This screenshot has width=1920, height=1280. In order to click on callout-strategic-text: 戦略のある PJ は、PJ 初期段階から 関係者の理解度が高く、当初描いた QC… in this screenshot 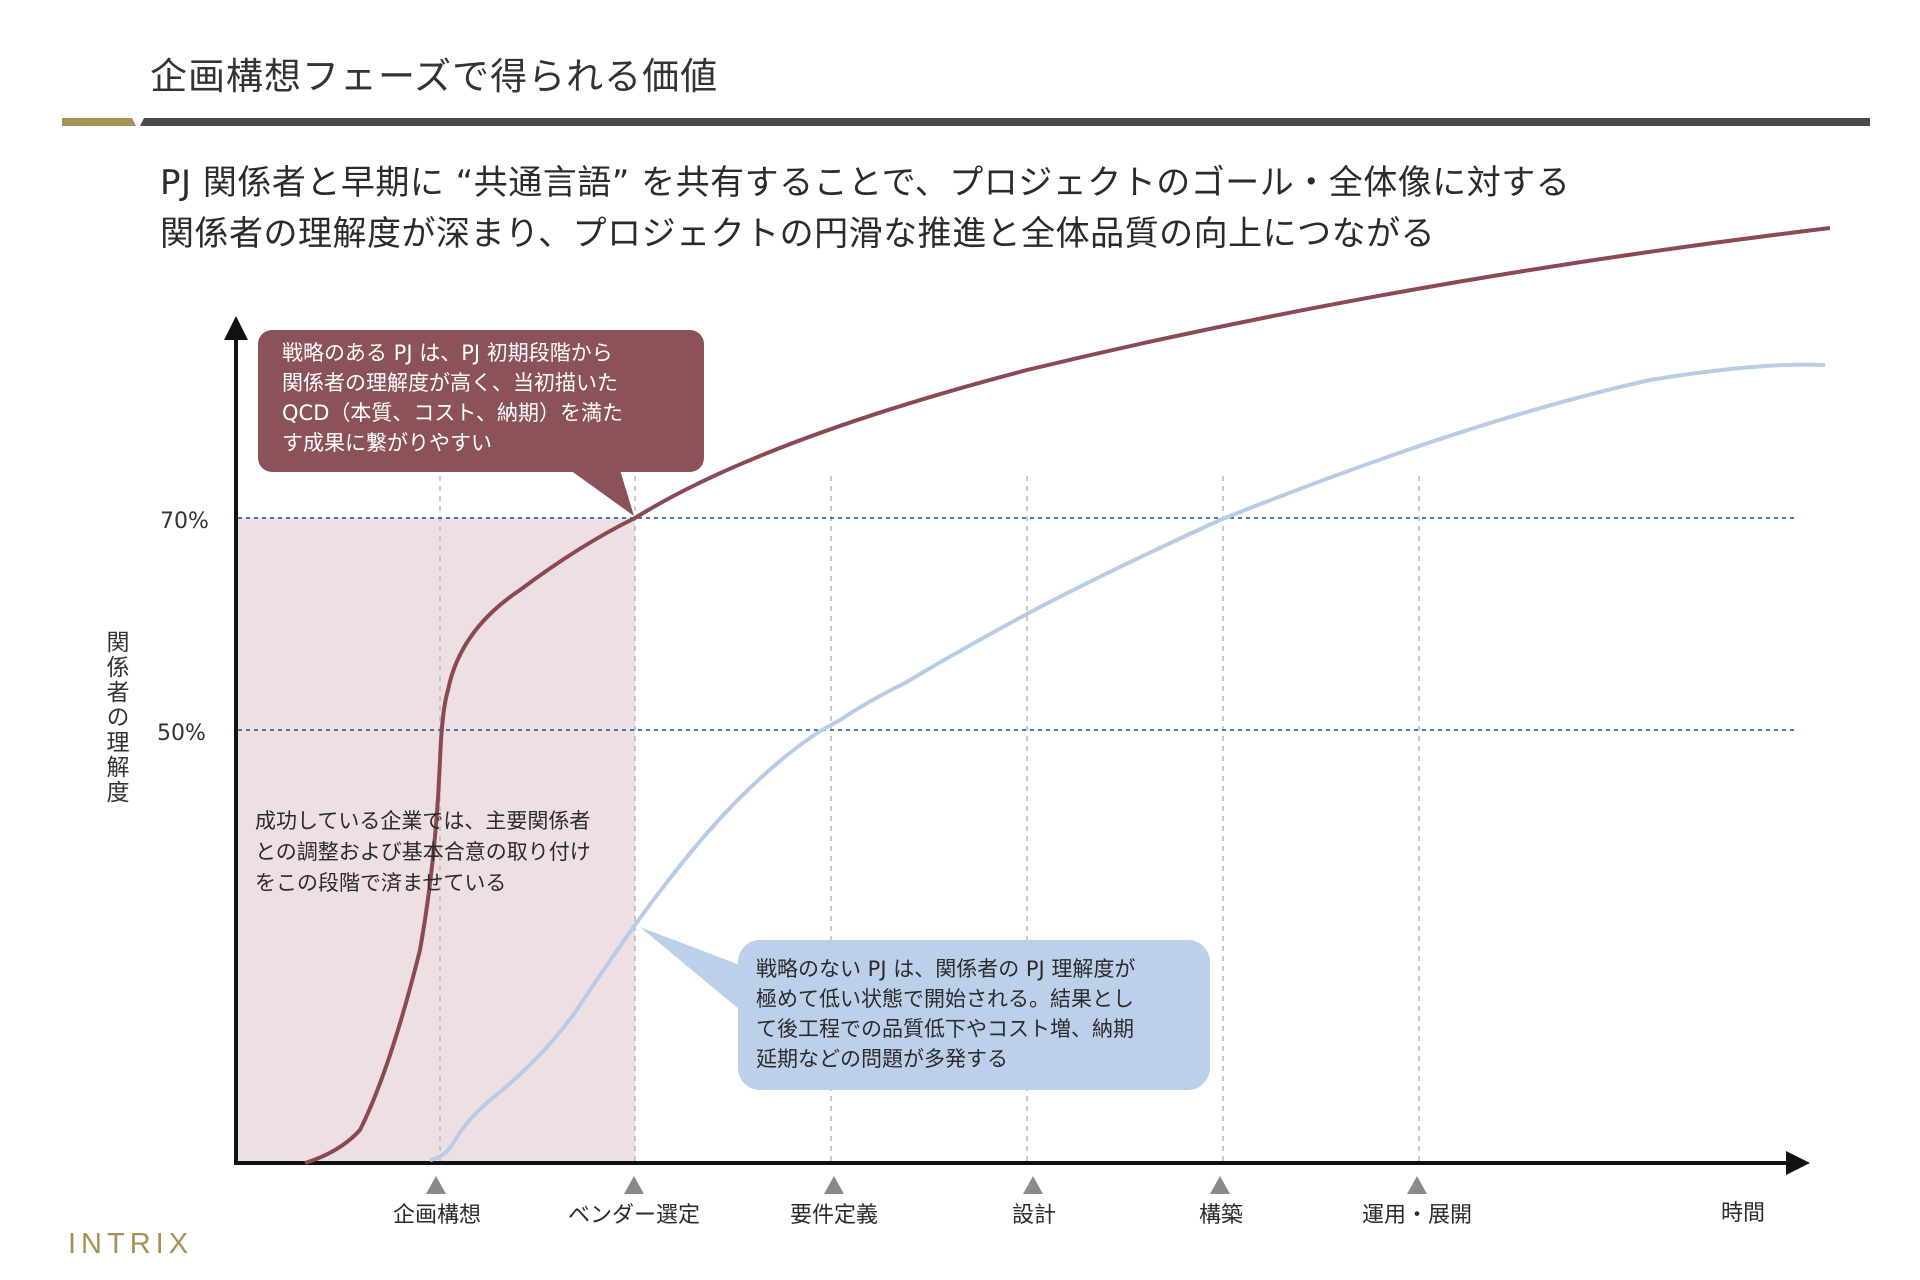, I will do `click(452, 398)`.